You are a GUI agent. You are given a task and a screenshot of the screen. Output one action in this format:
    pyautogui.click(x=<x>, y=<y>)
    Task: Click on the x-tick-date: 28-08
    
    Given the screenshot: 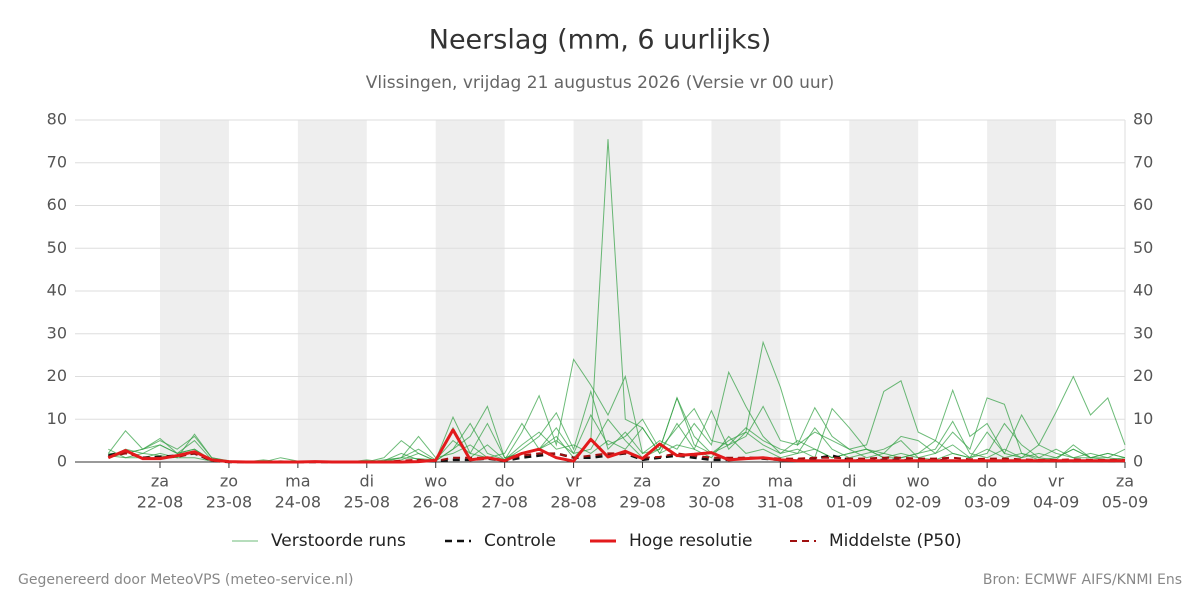 What is the action you would take?
    pyautogui.click(x=573, y=502)
    